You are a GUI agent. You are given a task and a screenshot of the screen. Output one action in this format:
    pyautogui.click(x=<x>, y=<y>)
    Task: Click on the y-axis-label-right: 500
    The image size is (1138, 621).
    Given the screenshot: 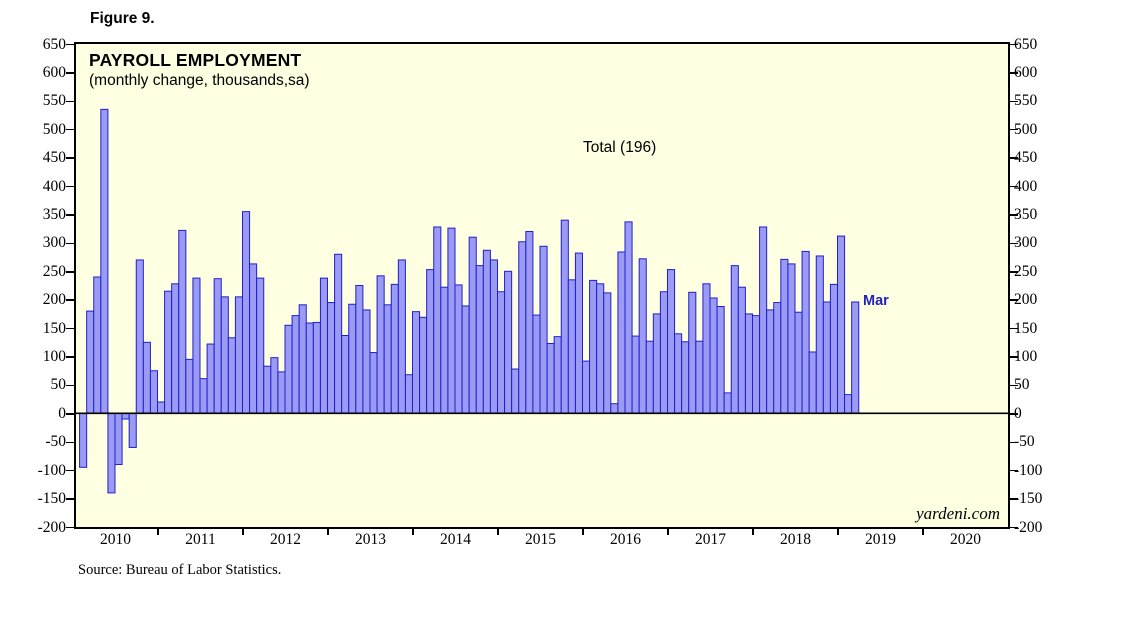 What is the action you would take?
    pyautogui.click(x=1026, y=129)
    